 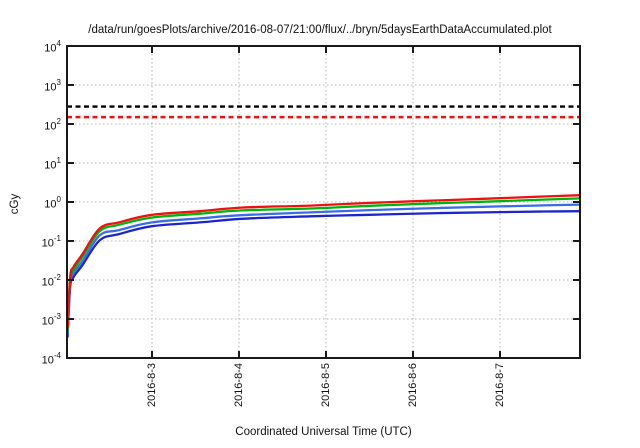 What do you see at coordinates (52, 86) in the screenshot?
I see `y-tick-label: 10³` at bounding box center [52, 86].